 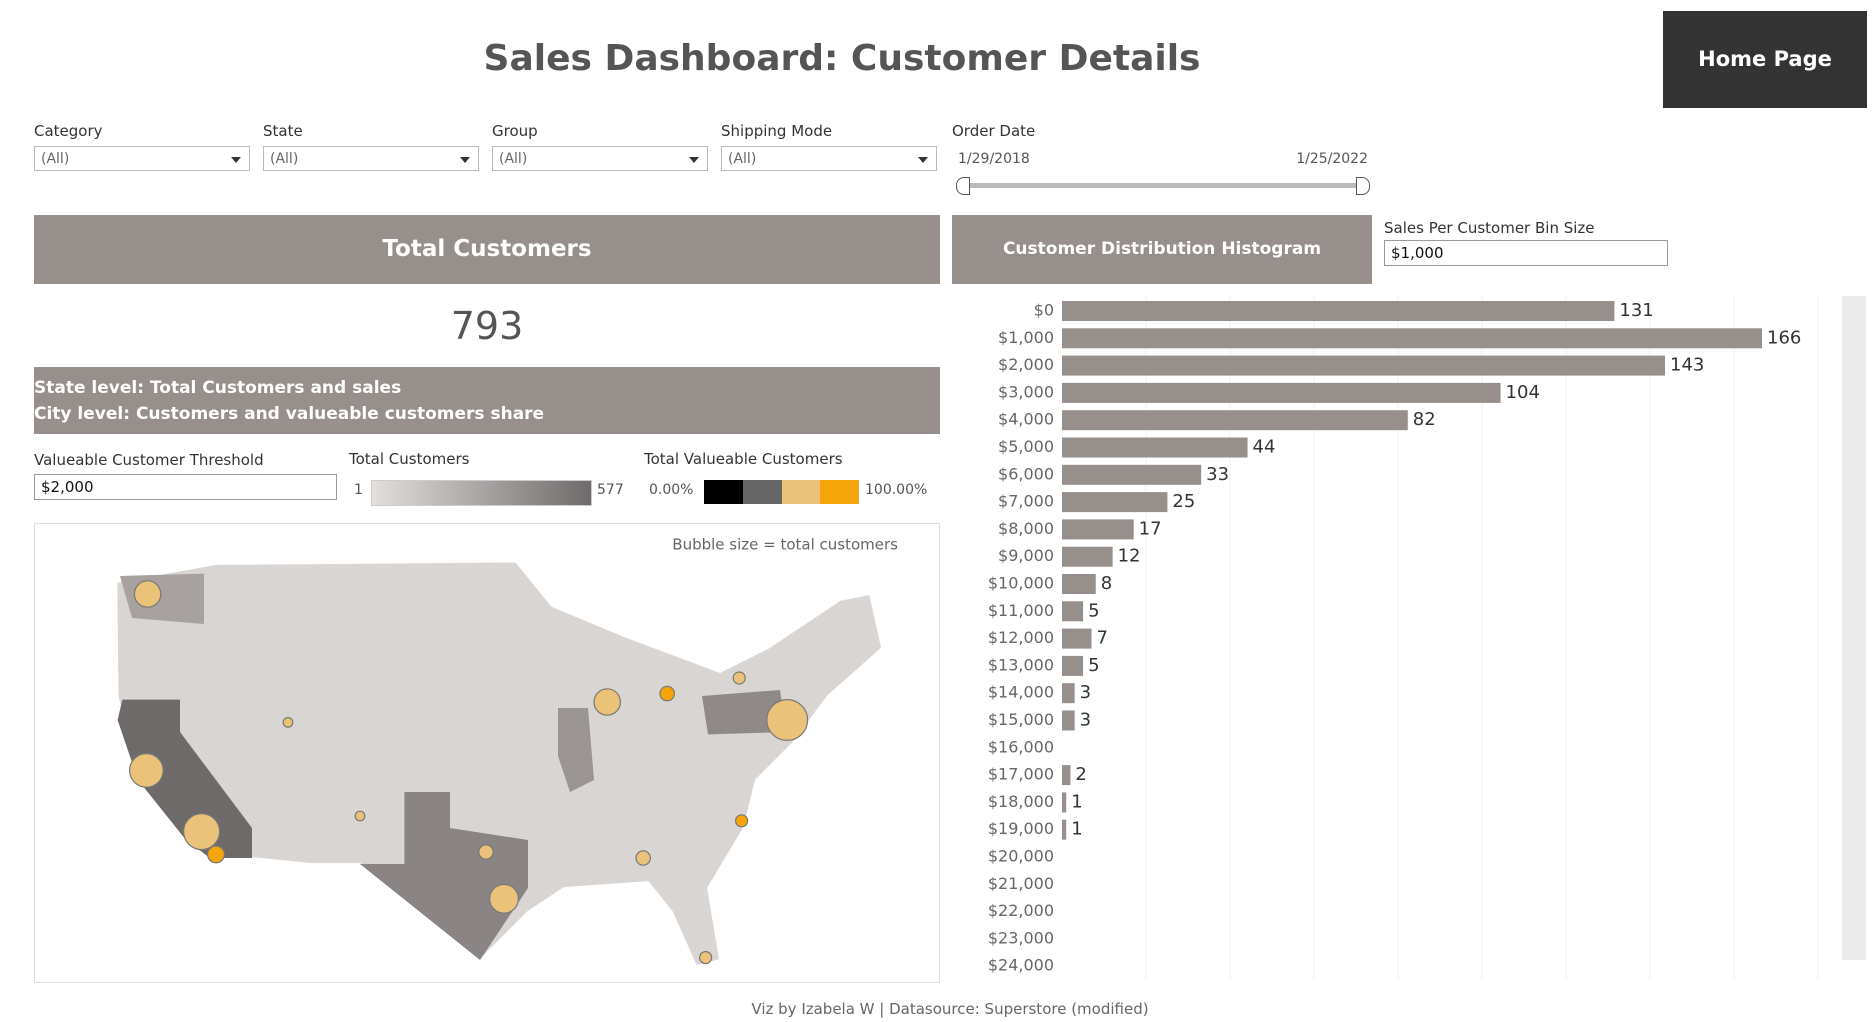 What do you see at coordinates (1021, 828) in the screenshot?
I see `y-tick-label: $19,000` at bounding box center [1021, 828].